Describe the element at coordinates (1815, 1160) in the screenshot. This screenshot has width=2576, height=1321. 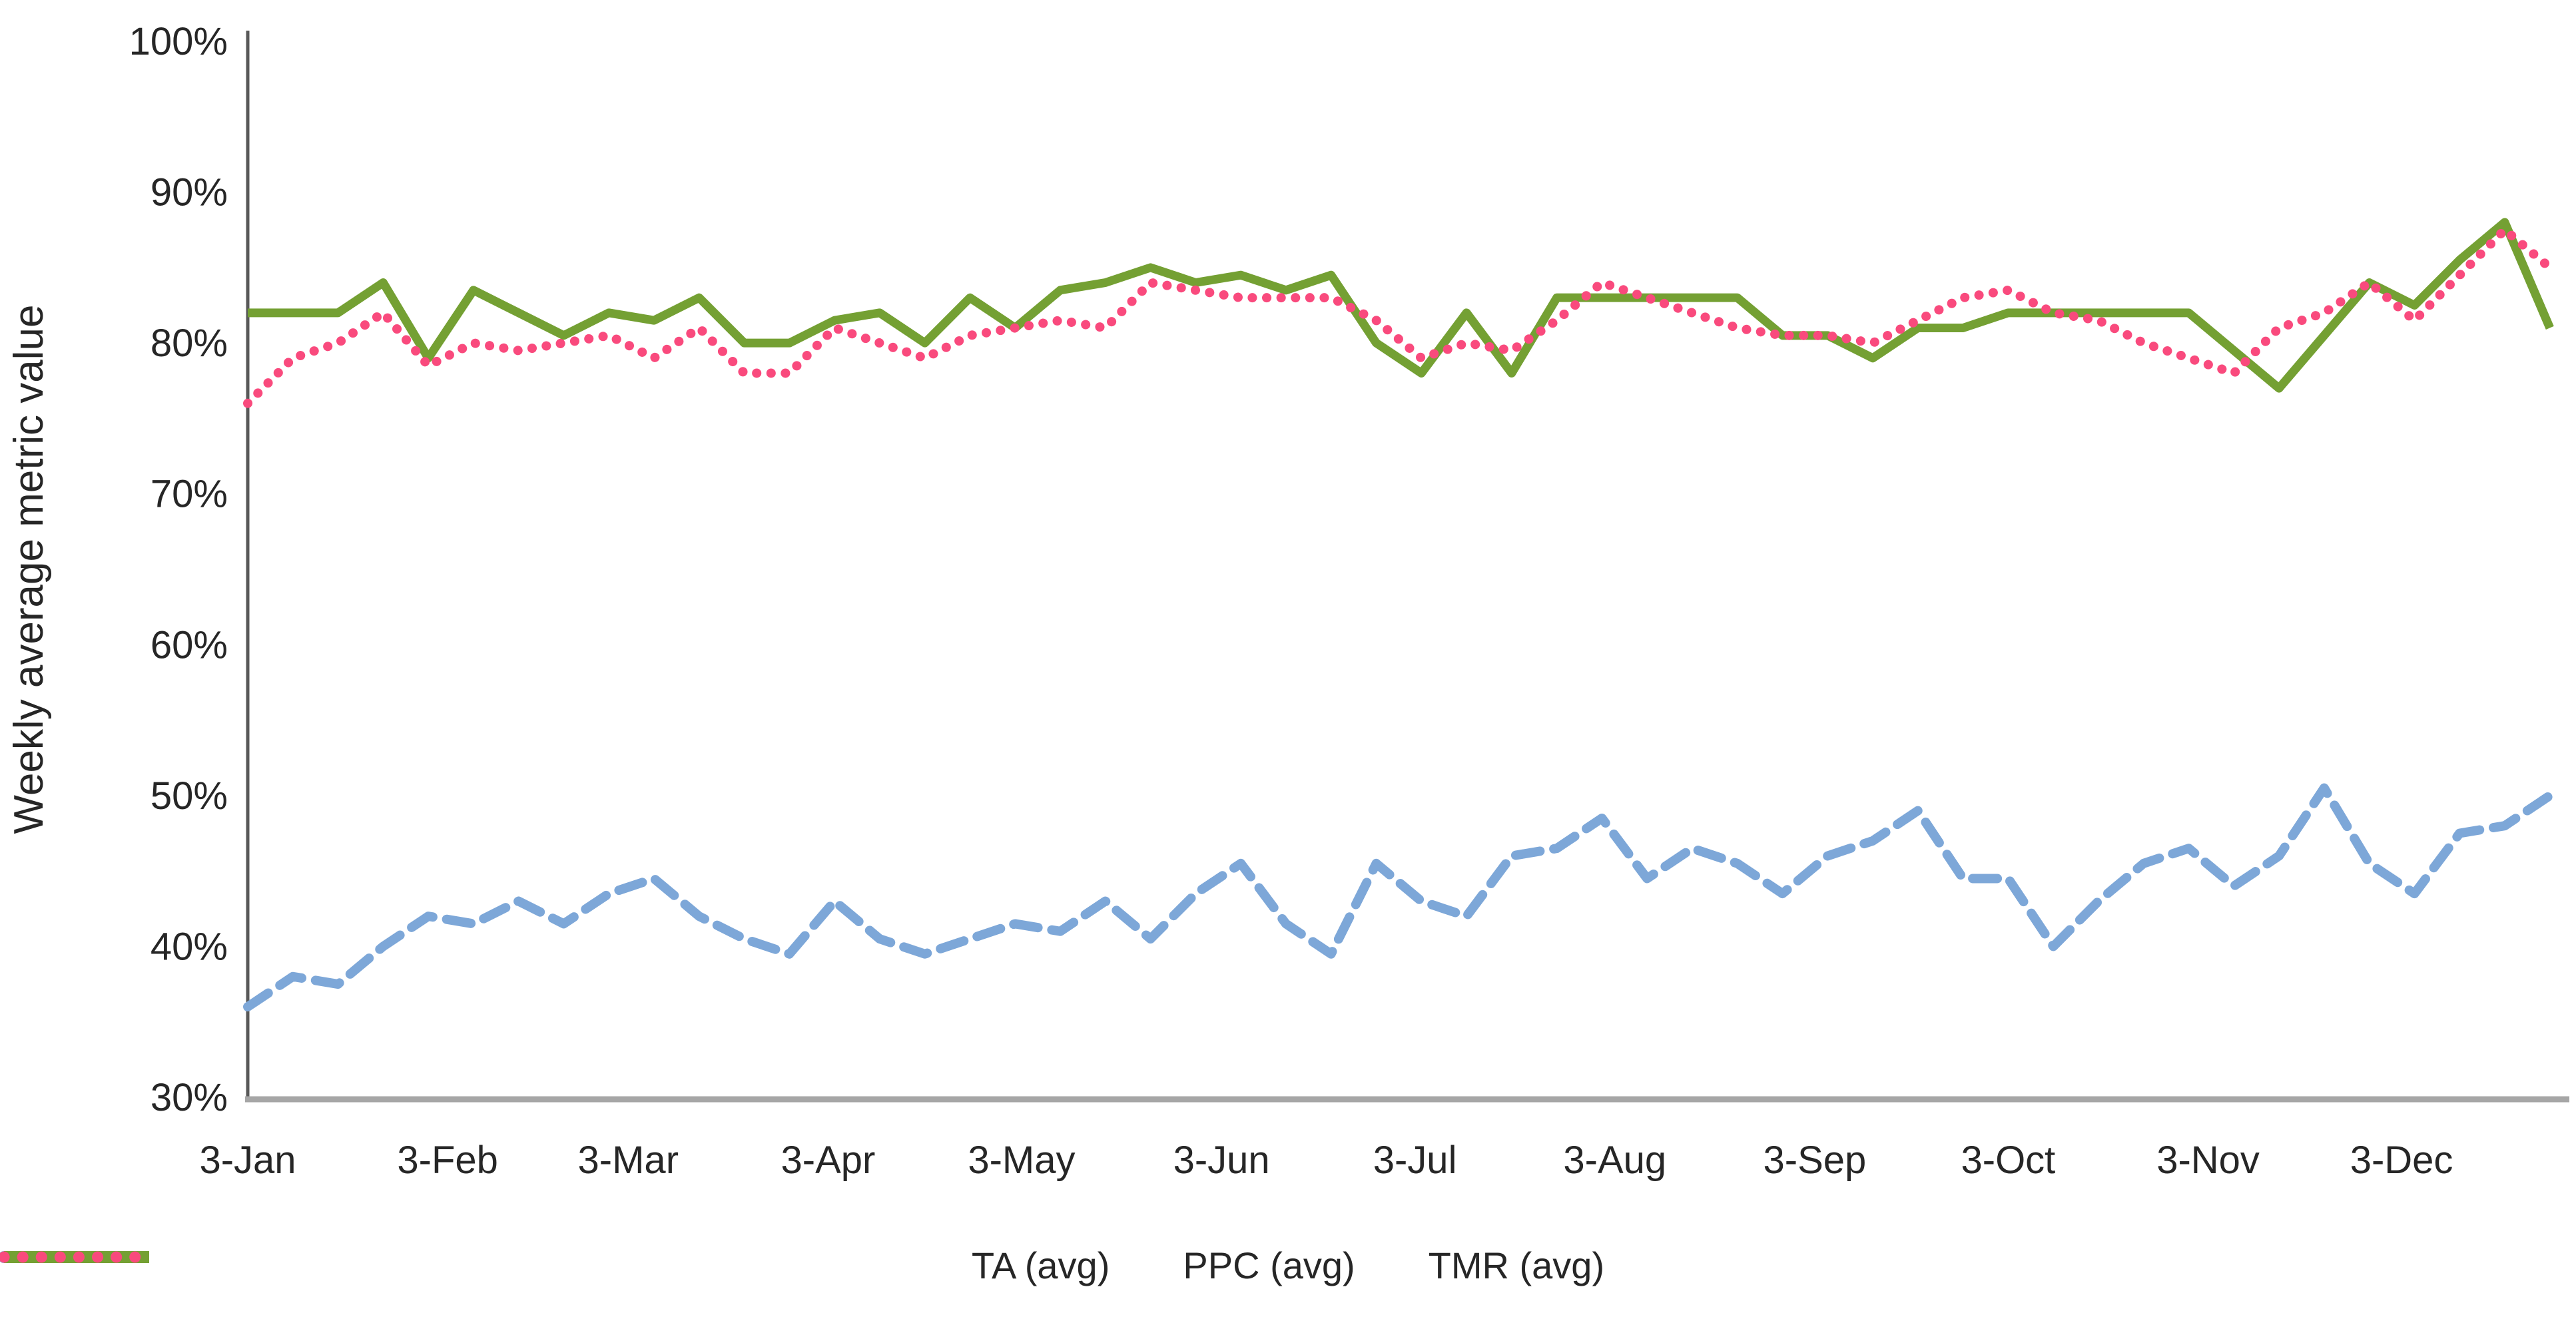
I see `x-tick-label: 3-Sep` at that location.